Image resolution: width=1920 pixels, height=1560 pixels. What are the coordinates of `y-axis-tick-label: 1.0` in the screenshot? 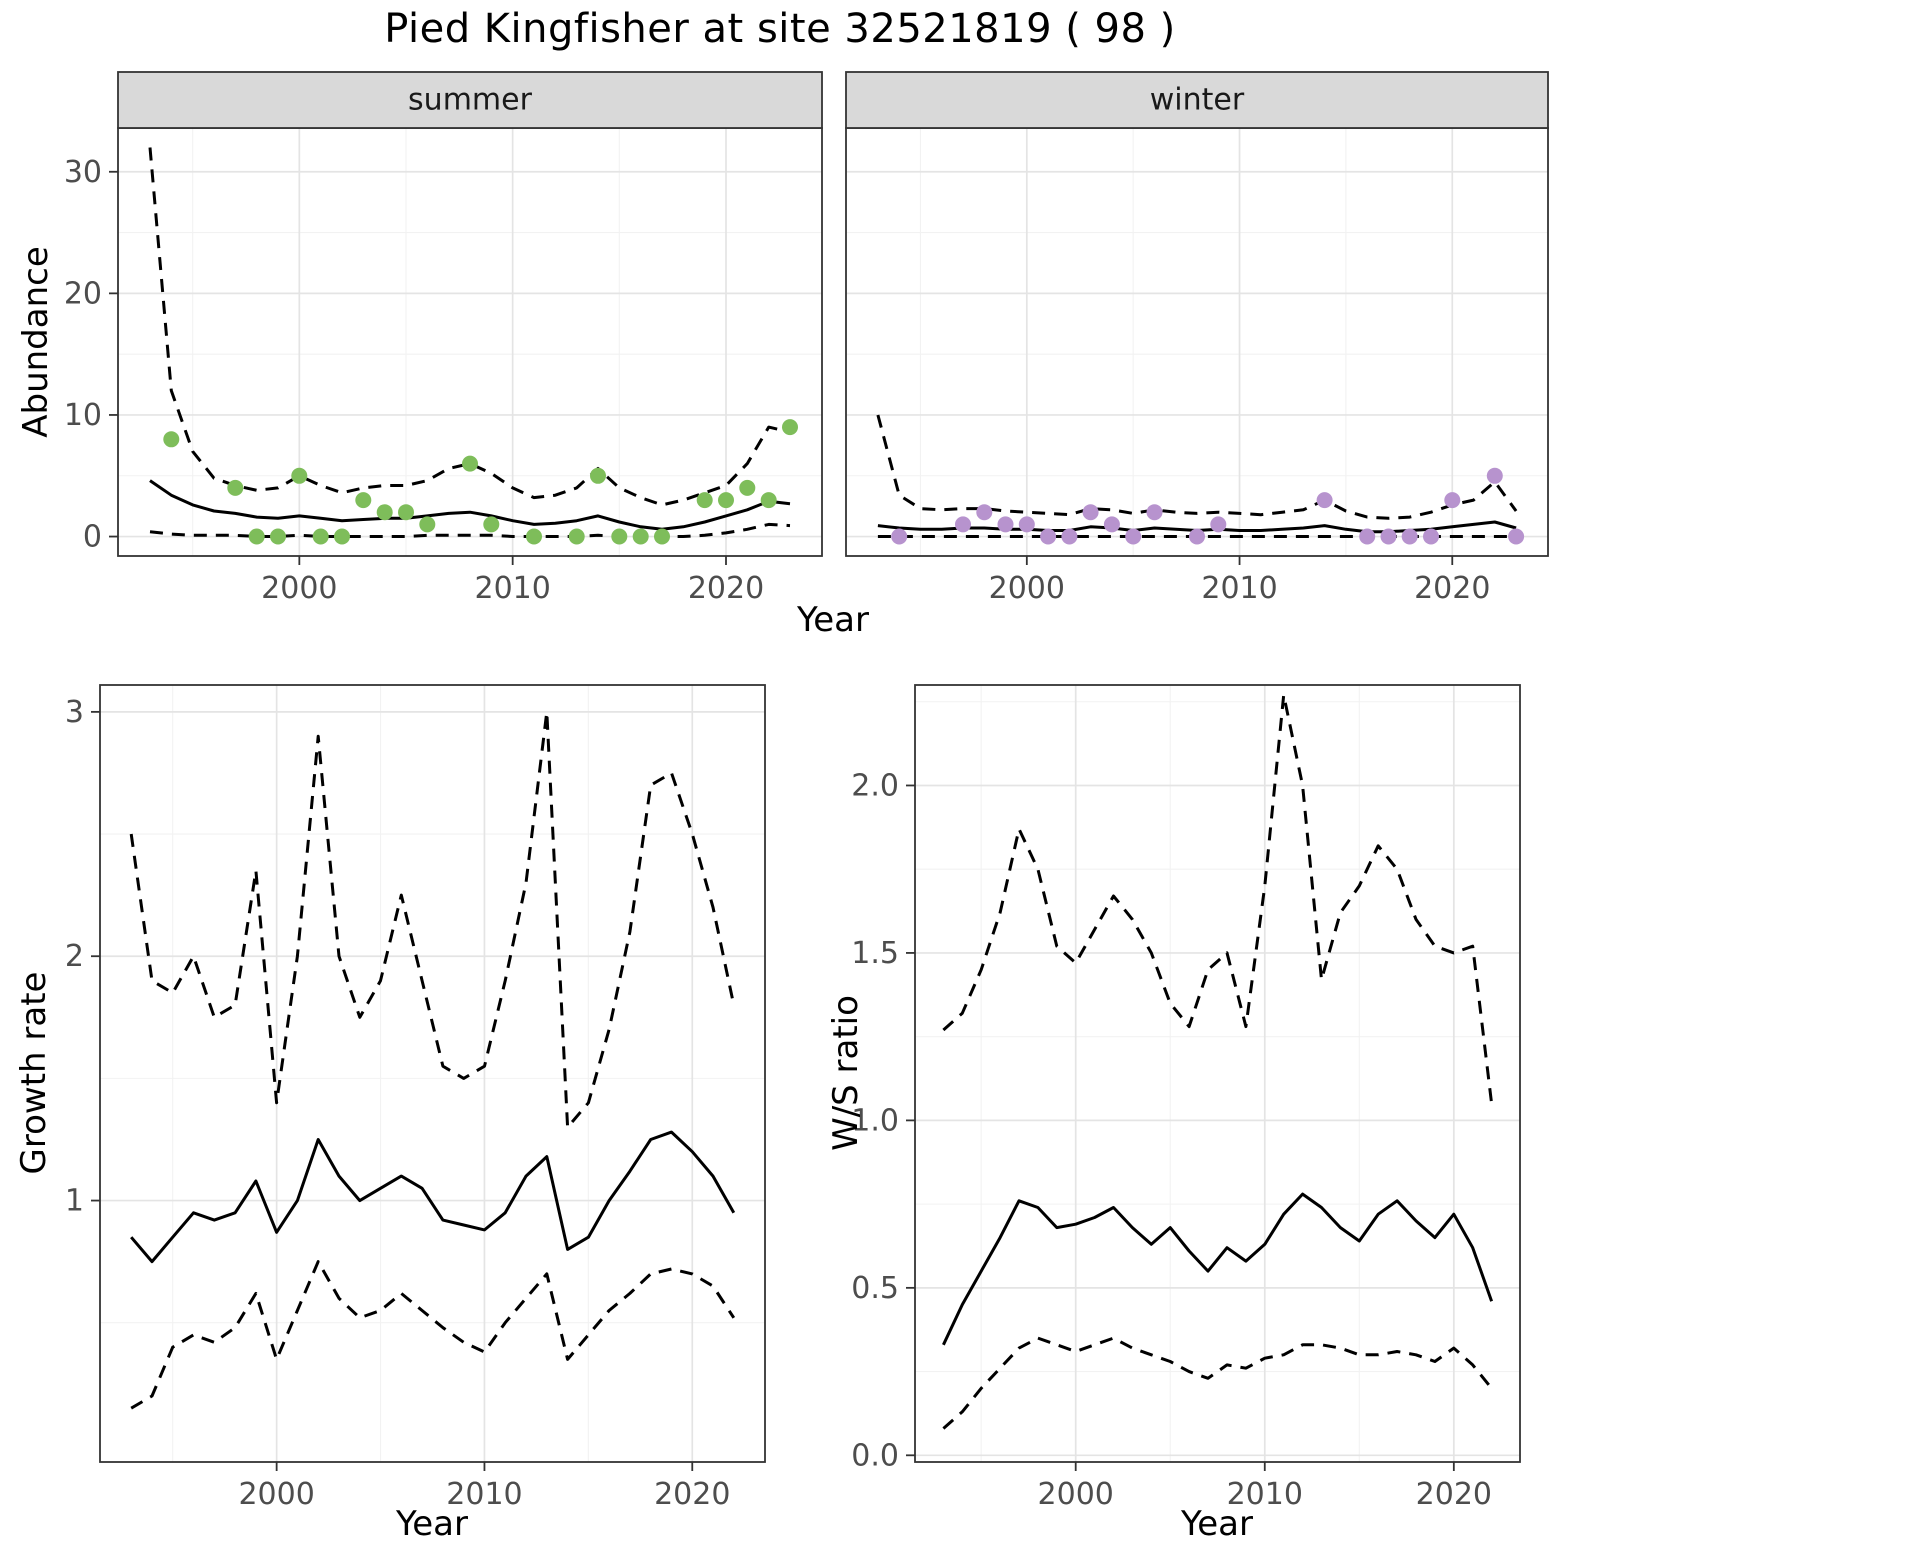 It's located at (875, 1120).